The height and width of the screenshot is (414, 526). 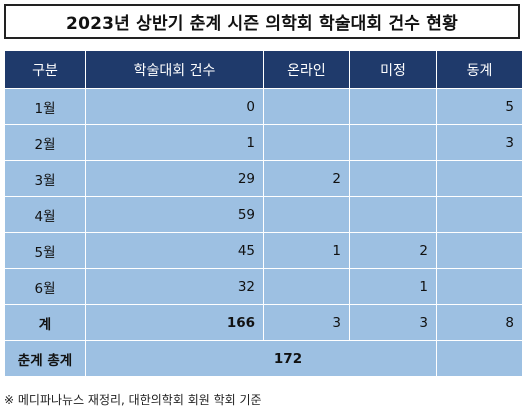 What do you see at coordinates (393, 322) in the screenshot?
I see `subtotal-undecided: 3` at bounding box center [393, 322].